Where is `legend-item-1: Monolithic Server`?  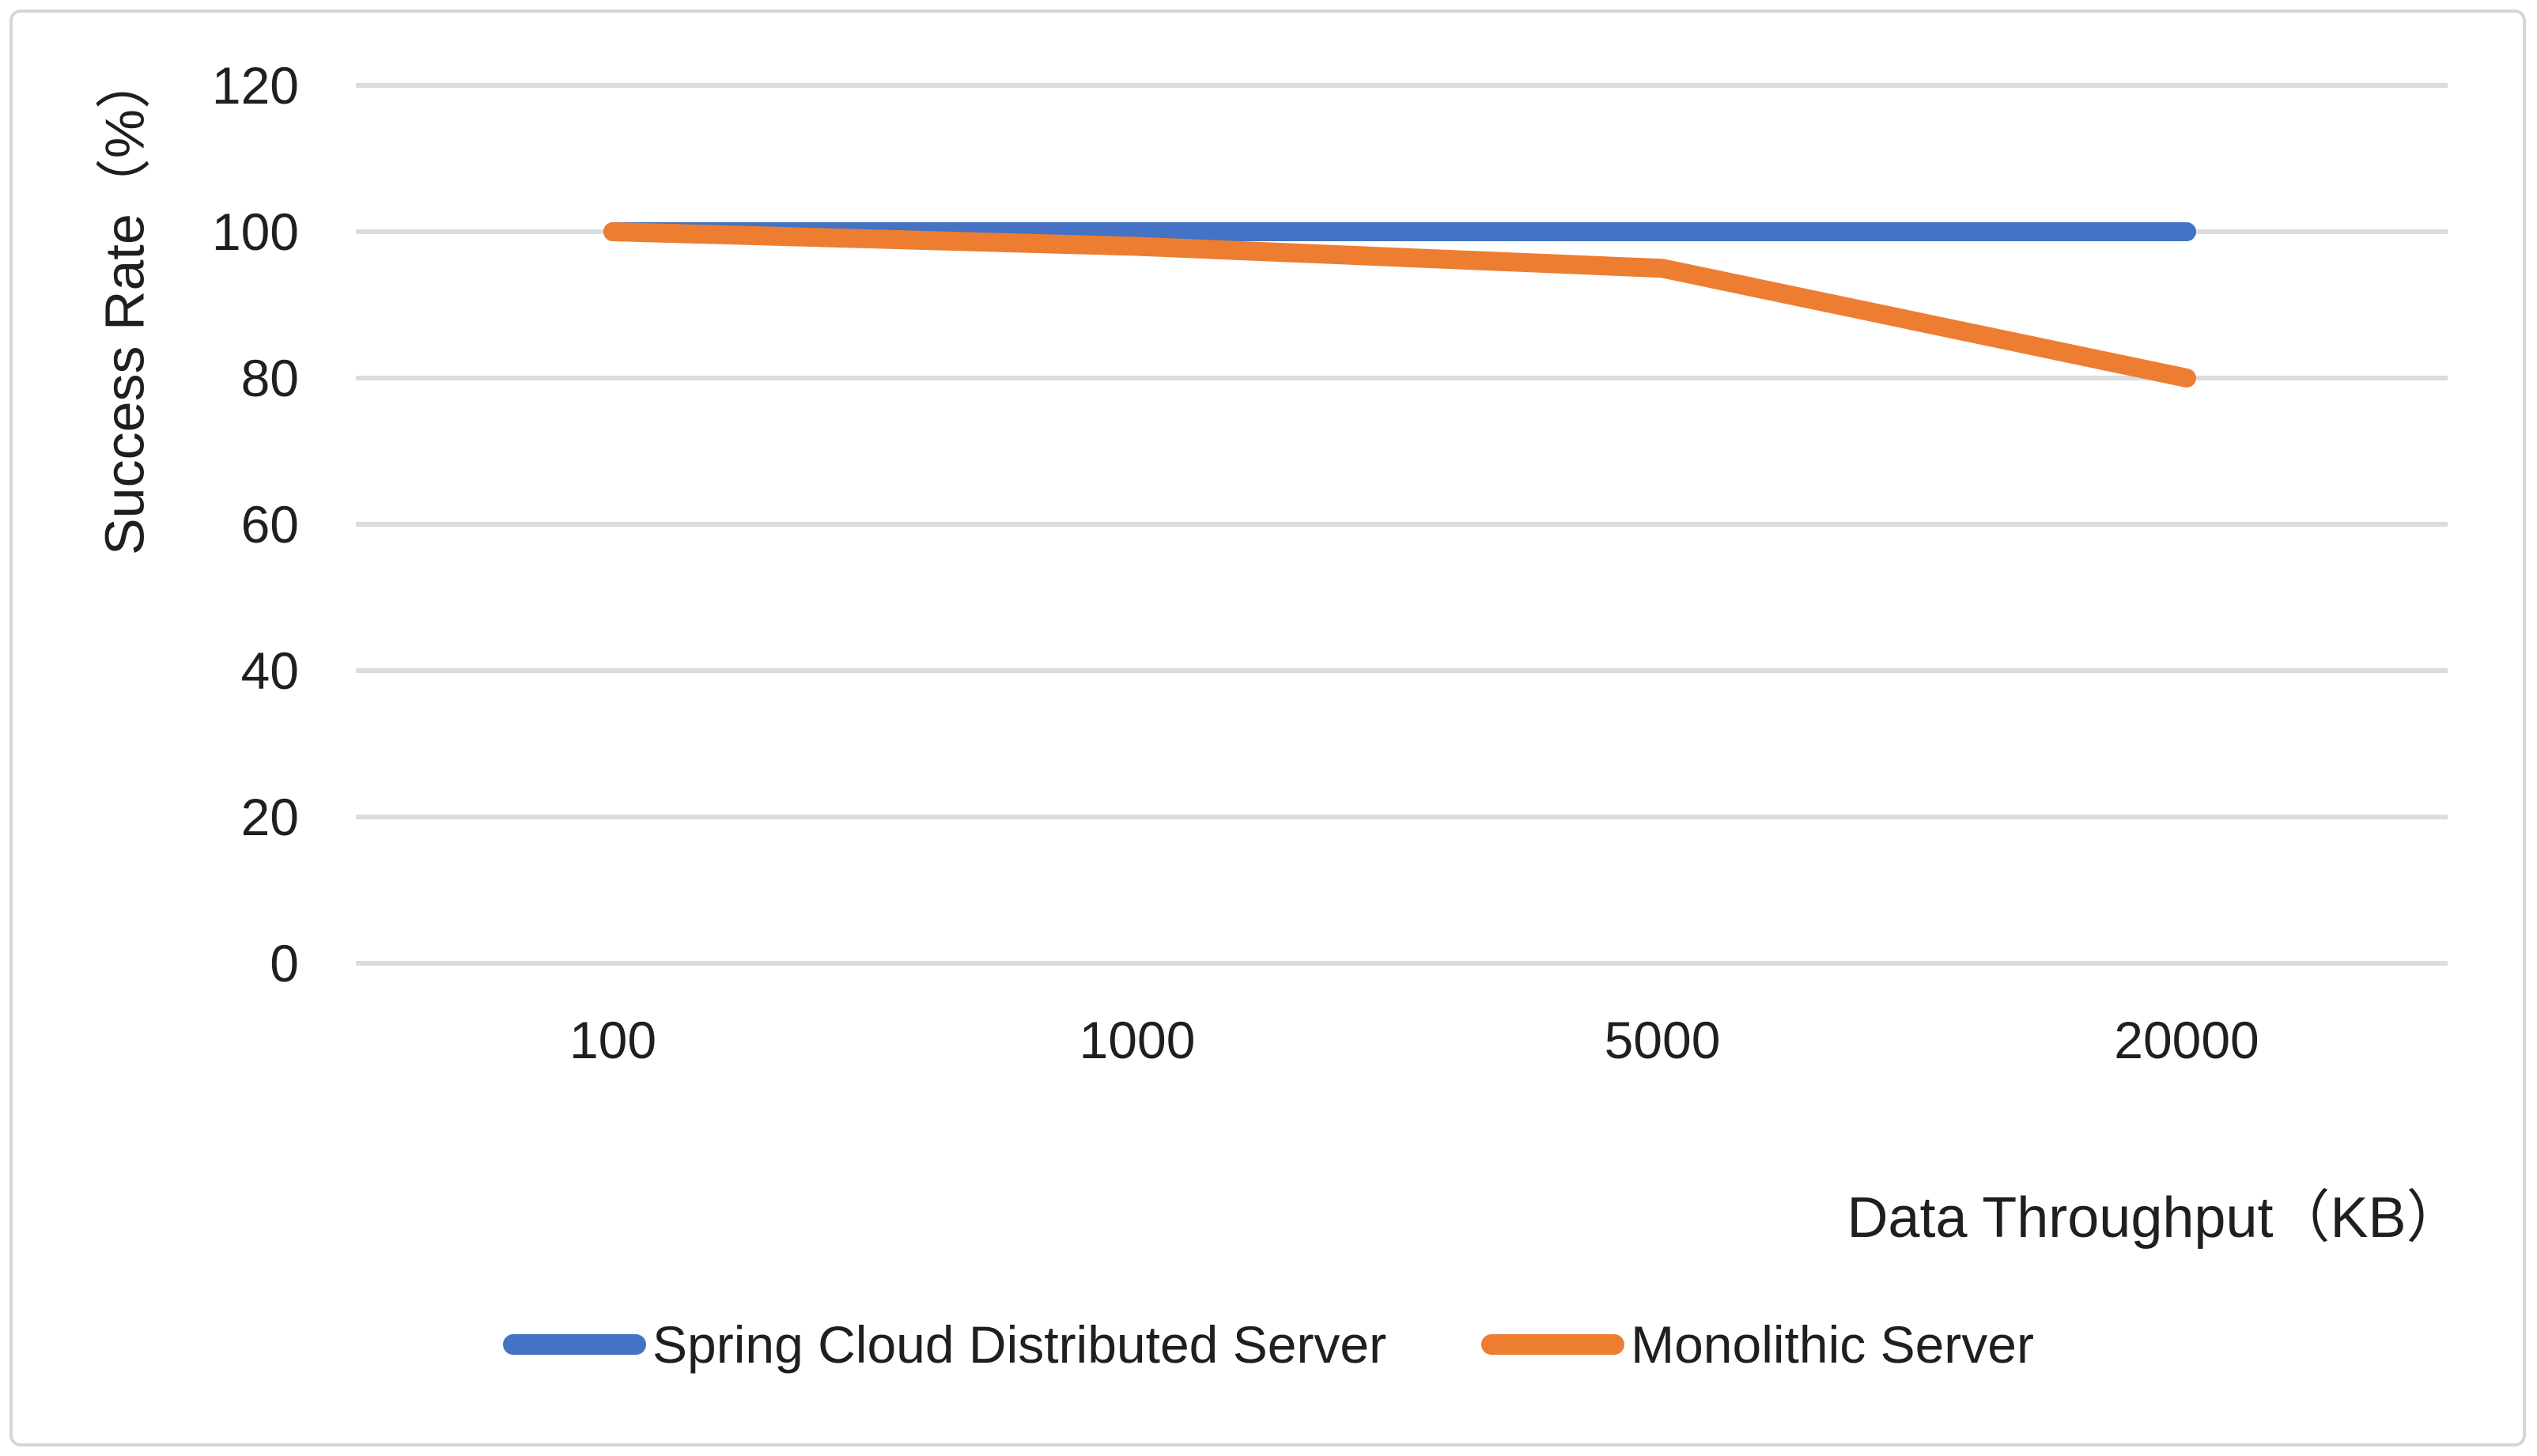
legend-item-1: Monolithic Server is located at coordinates (1757, 1344).